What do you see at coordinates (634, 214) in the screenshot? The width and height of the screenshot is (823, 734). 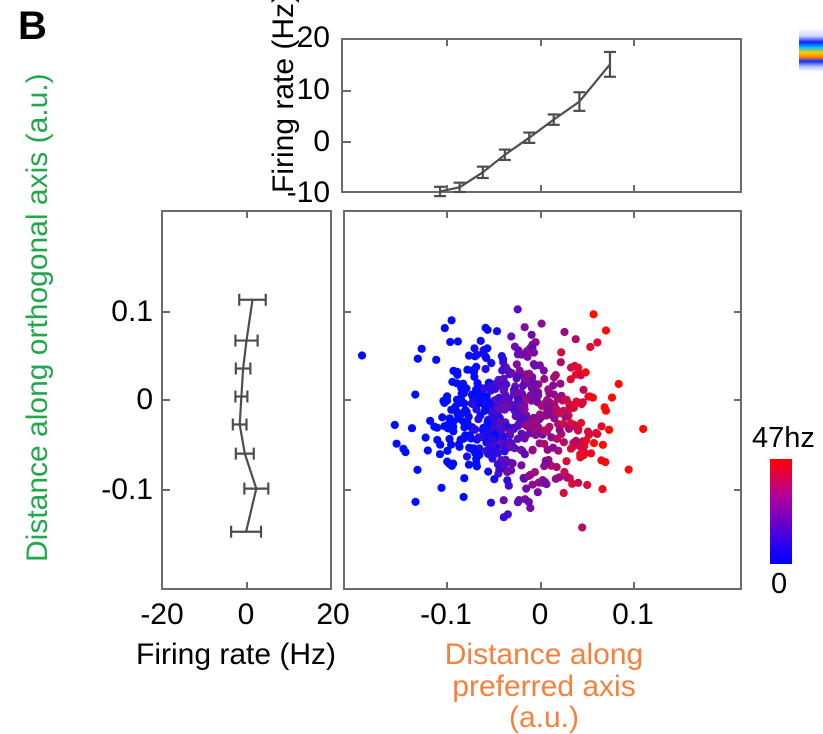 I see `main-panel-xtick-mark-01-top` at bounding box center [634, 214].